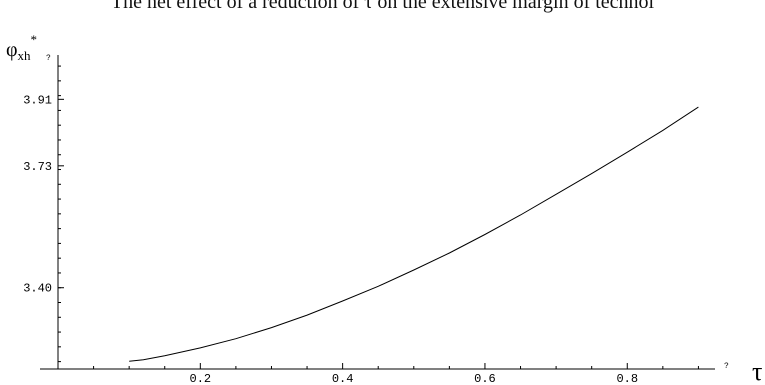 Image resolution: width=765 pixels, height=385 pixels. I want to click on x-axis-marker: ?, so click(726, 366).